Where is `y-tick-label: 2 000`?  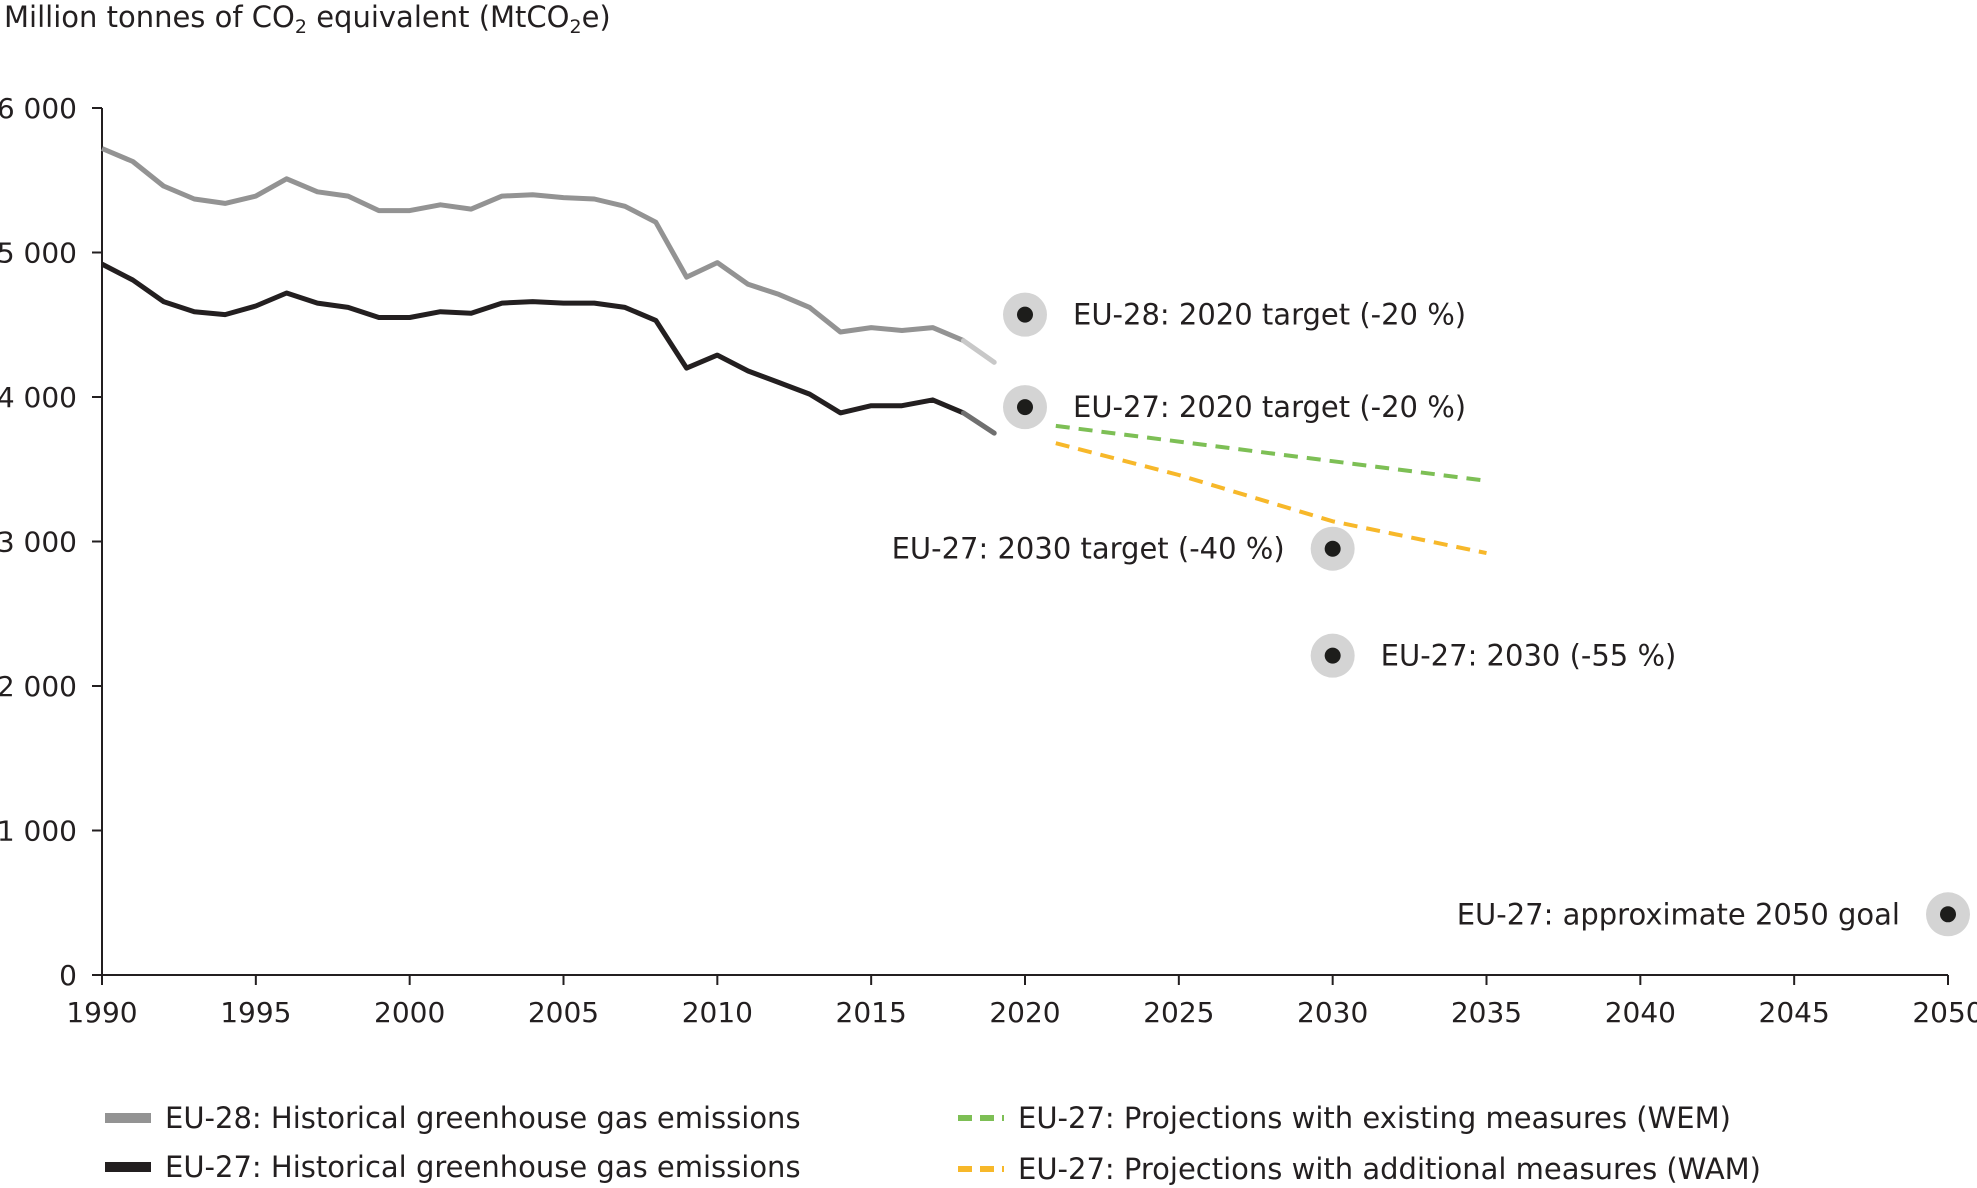
y-tick-label: 2 000 is located at coordinates (38, 686).